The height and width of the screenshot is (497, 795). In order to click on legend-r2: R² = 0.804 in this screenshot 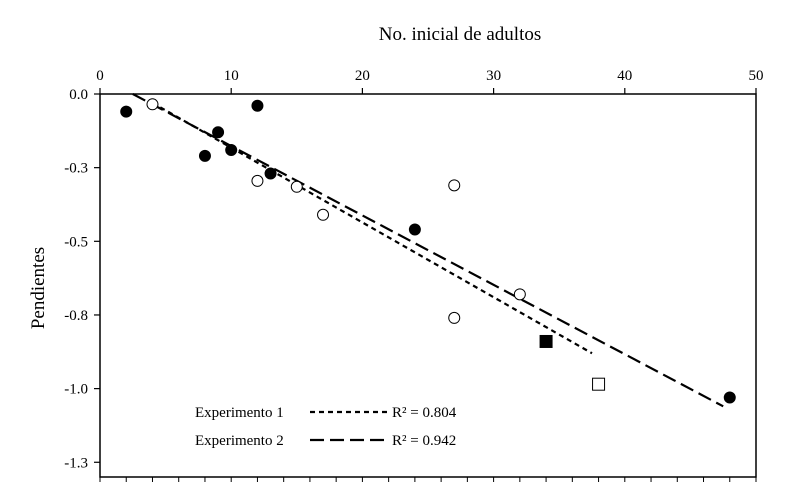, I will do `click(424, 413)`.